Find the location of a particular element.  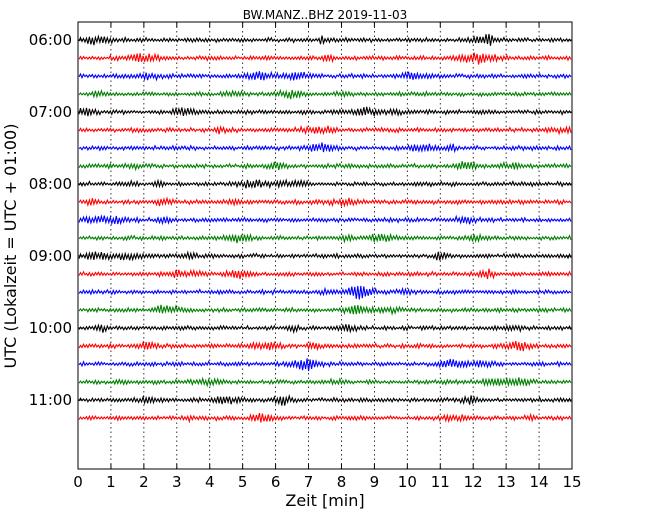

y-axis-label: UTC (Lokalzeit = UTC + 01:00) is located at coordinates (10, 246).